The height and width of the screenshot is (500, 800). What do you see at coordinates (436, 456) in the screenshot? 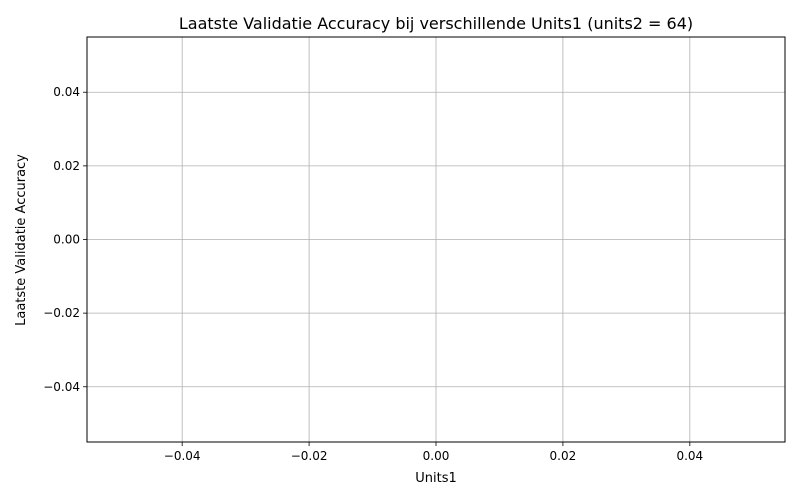
I see `x-tick-label: 0.00` at bounding box center [436, 456].